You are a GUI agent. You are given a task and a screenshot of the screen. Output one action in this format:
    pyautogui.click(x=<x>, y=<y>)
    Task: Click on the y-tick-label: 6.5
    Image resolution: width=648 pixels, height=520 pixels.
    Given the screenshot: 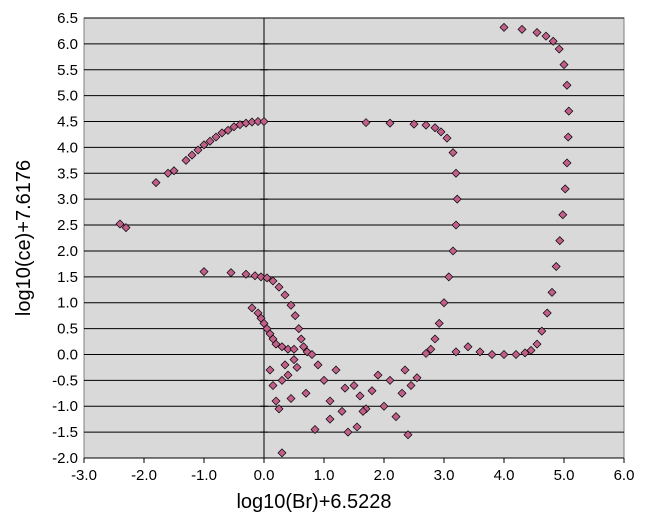 What is the action you would take?
    pyautogui.click(x=67, y=18)
    